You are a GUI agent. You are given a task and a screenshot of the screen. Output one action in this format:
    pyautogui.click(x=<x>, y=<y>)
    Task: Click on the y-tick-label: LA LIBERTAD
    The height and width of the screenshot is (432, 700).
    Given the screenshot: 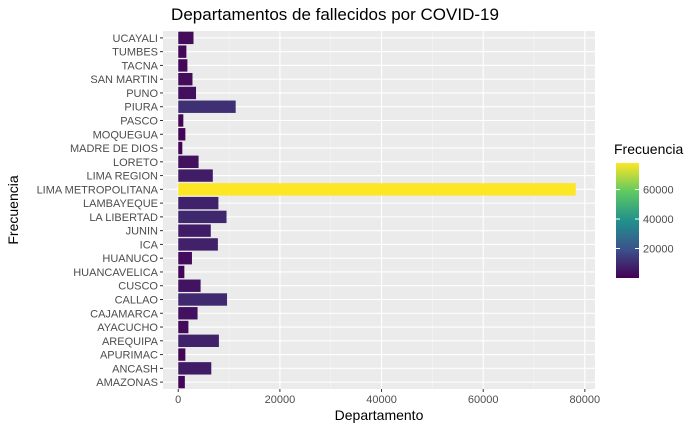 What is the action you would take?
    pyautogui.click(x=123, y=218)
    